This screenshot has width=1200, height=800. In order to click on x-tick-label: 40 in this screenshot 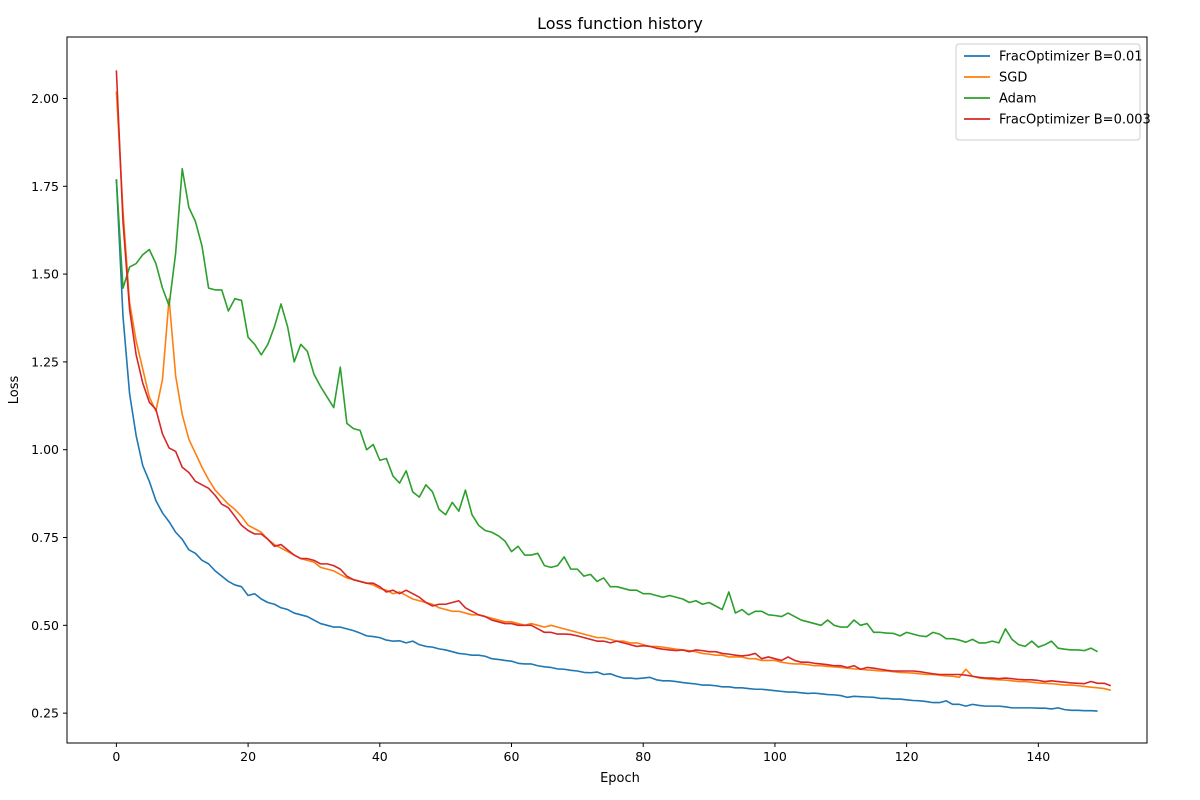, I will do `click(380, 756)`.